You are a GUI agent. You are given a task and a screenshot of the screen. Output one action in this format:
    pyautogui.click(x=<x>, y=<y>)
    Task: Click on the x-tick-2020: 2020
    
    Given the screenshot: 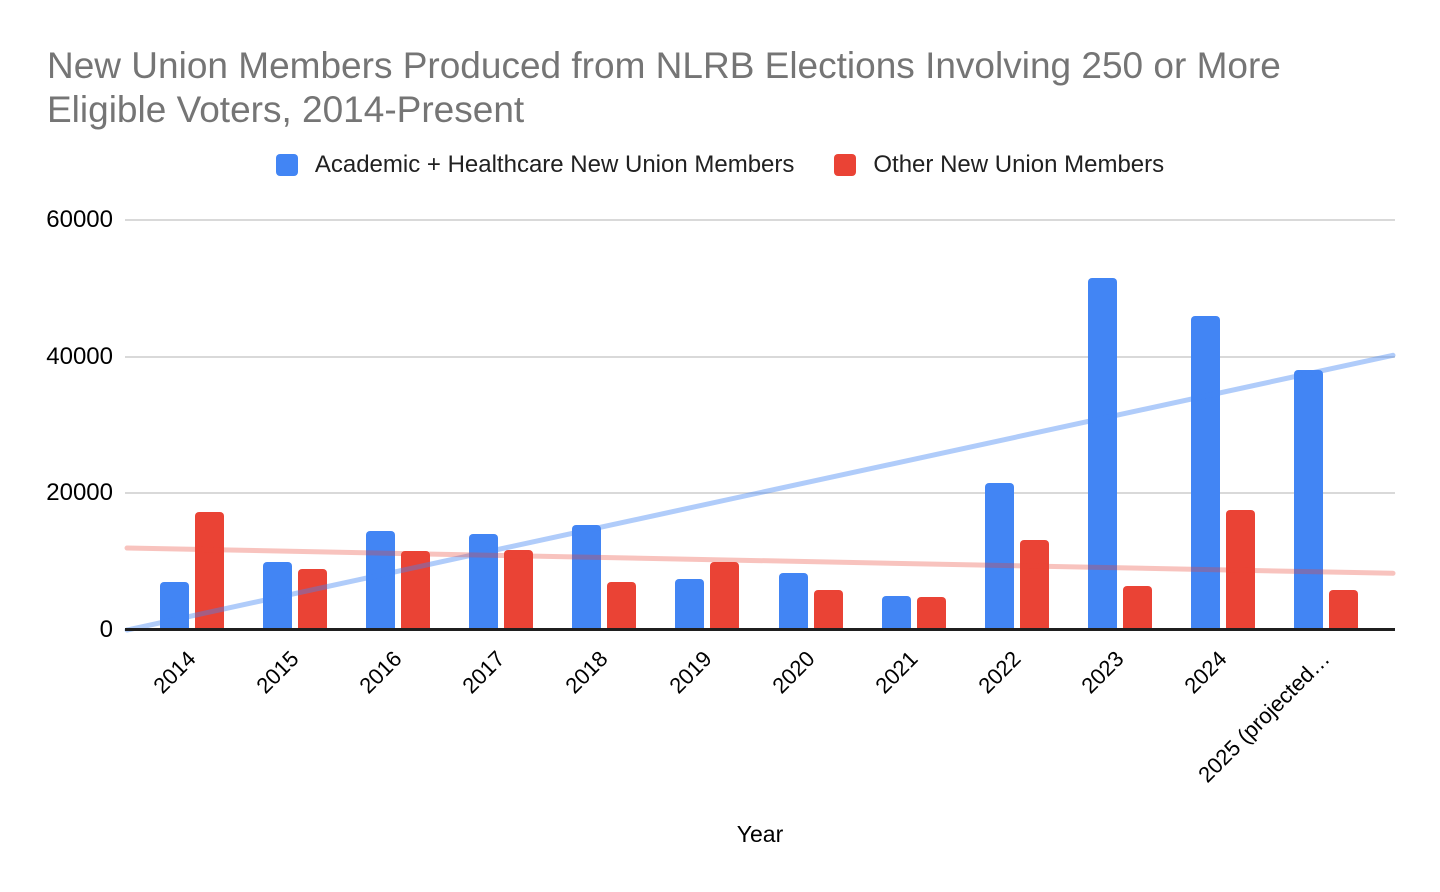 What is the action you would take?
    pyautogui.click(x=793, y=672)
    